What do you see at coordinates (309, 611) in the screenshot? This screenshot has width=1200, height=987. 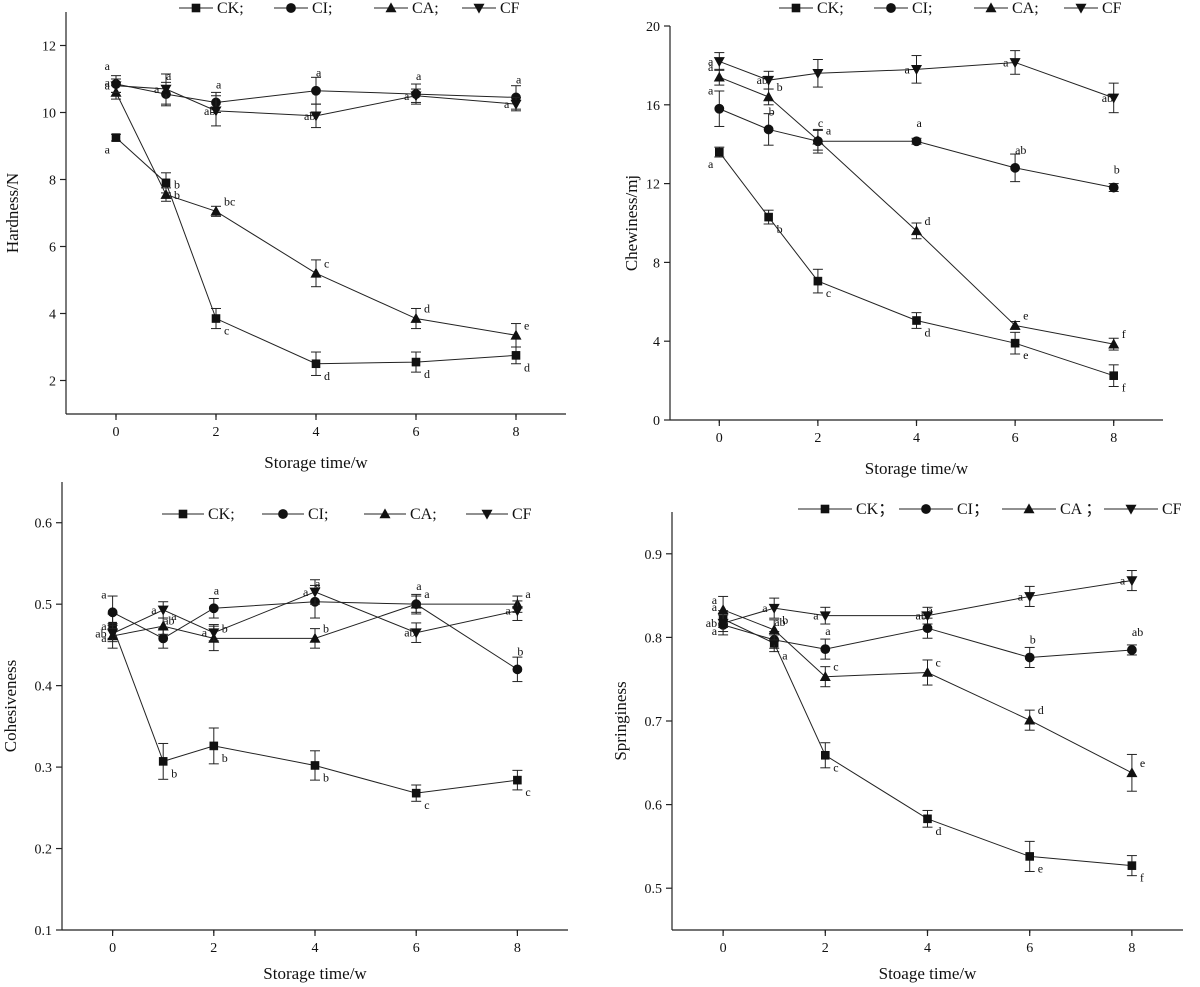 I see `series-cf: ab a a a ab a` at bounding box center [309, 611].